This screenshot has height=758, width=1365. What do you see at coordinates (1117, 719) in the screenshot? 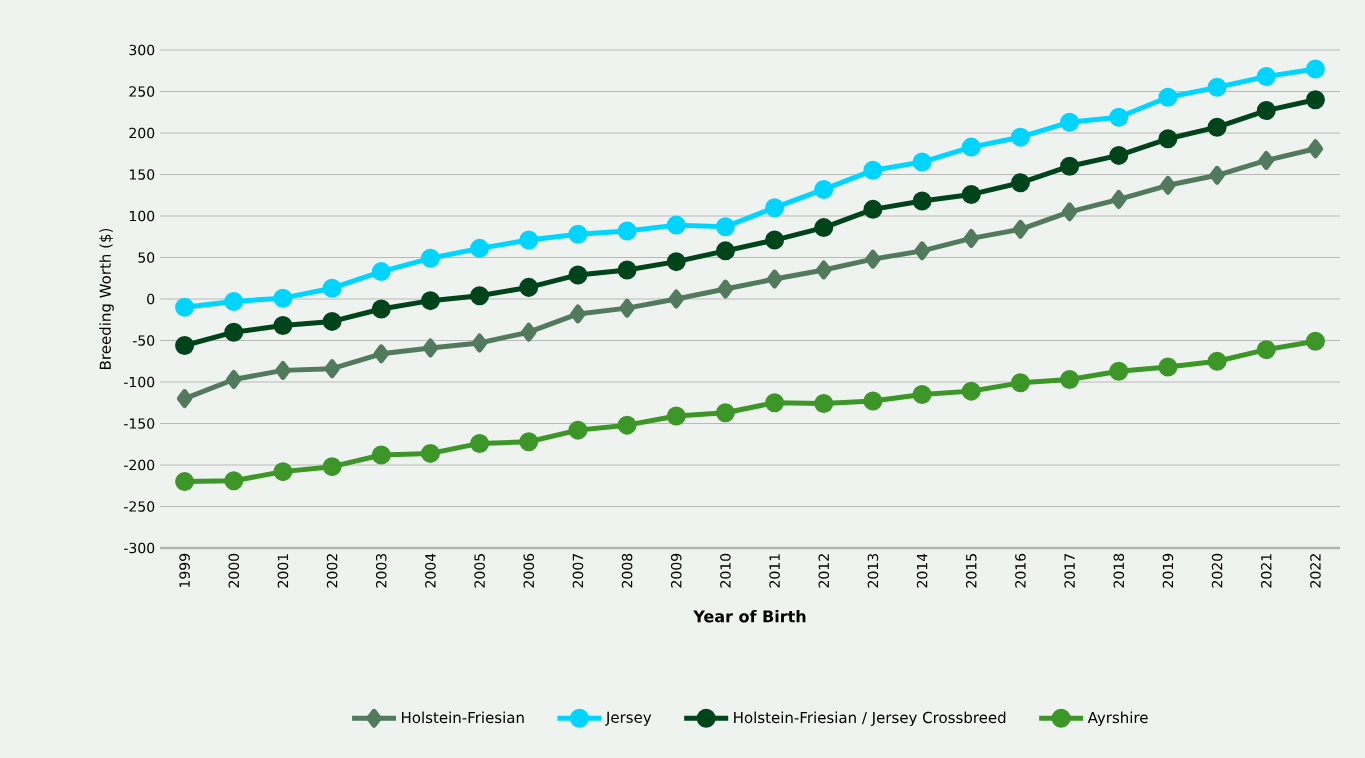
I see `legend-label: Ayrshire` at bounding box center [1117, 719].